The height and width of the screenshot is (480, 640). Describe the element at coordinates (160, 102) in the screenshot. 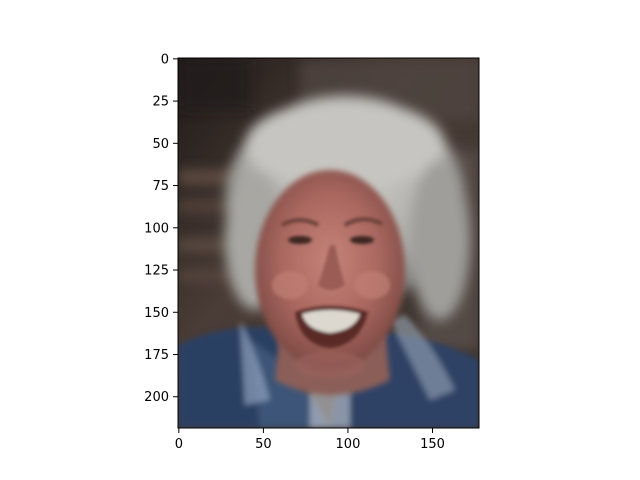

I see `y-tick-label: 25` at that location.